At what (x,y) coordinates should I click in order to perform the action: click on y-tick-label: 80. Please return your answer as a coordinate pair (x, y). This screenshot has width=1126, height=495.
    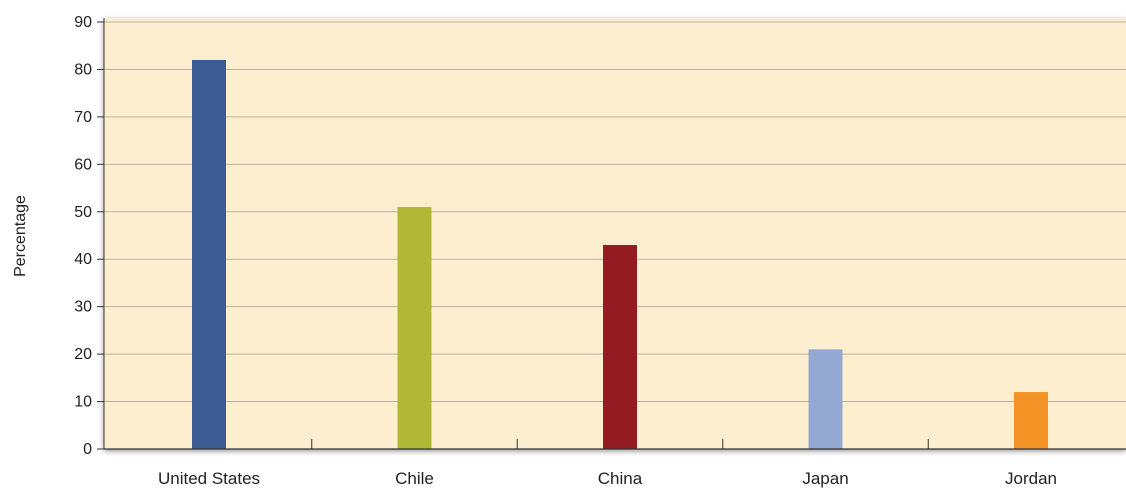
    Looking at the image, I should click on (83, 69).